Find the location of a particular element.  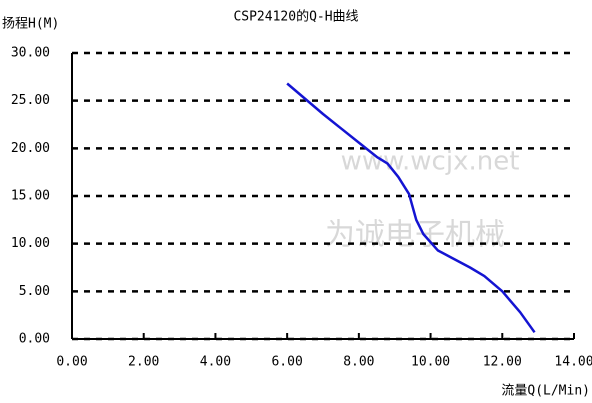

y-tick-label: 20.00 is located at coordinates (30, 148).